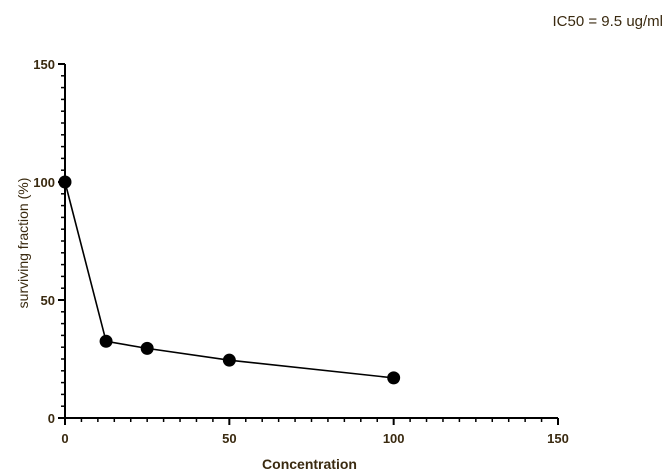 This screenshot has height=475, width=669. I want to click on x-tick-label: 150, so click(558, 438).